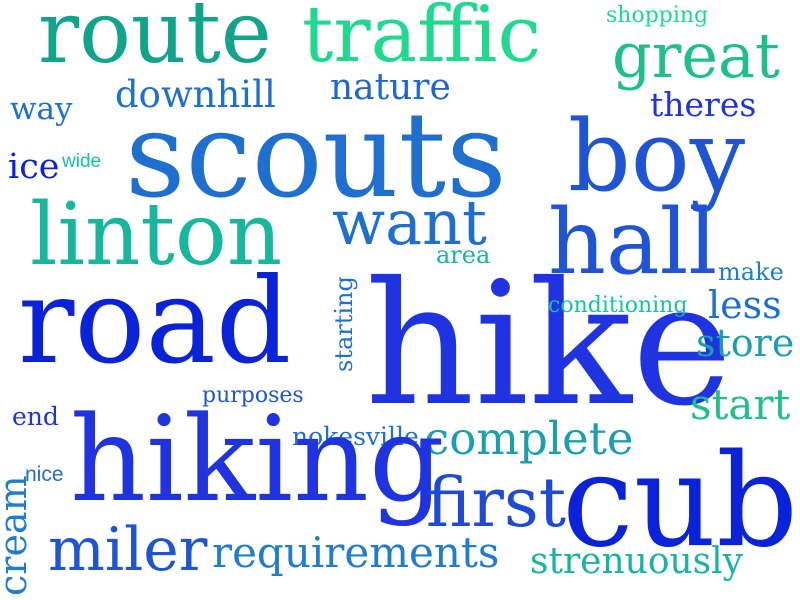 This screenshot has width=800, height=600. Describe the element at coordinates (633, 242) in the screenshot. I see `word-hall: hall` at that location.